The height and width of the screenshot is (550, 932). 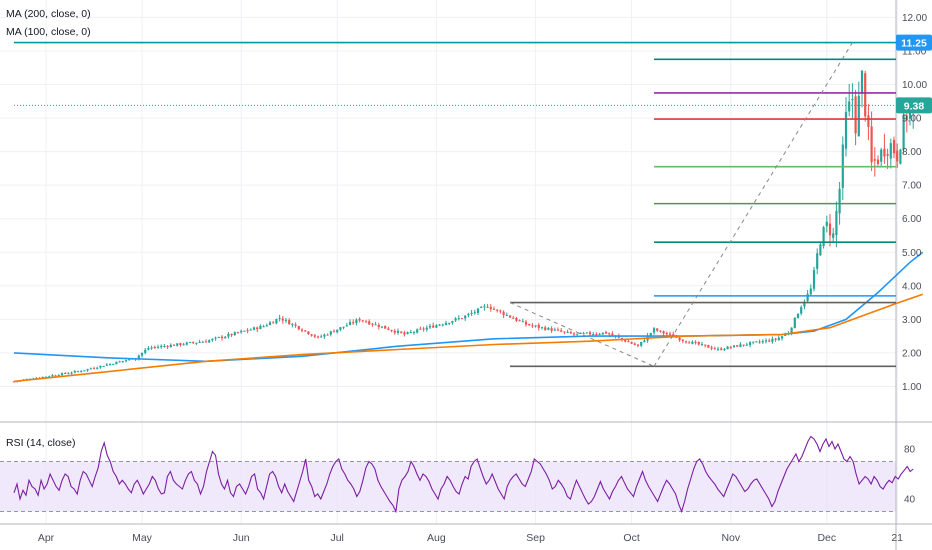 What do you see at coordinates (436, 538) in the screenshot?
I see `time-tick-label: Aug` at bounding box center [436, 538].